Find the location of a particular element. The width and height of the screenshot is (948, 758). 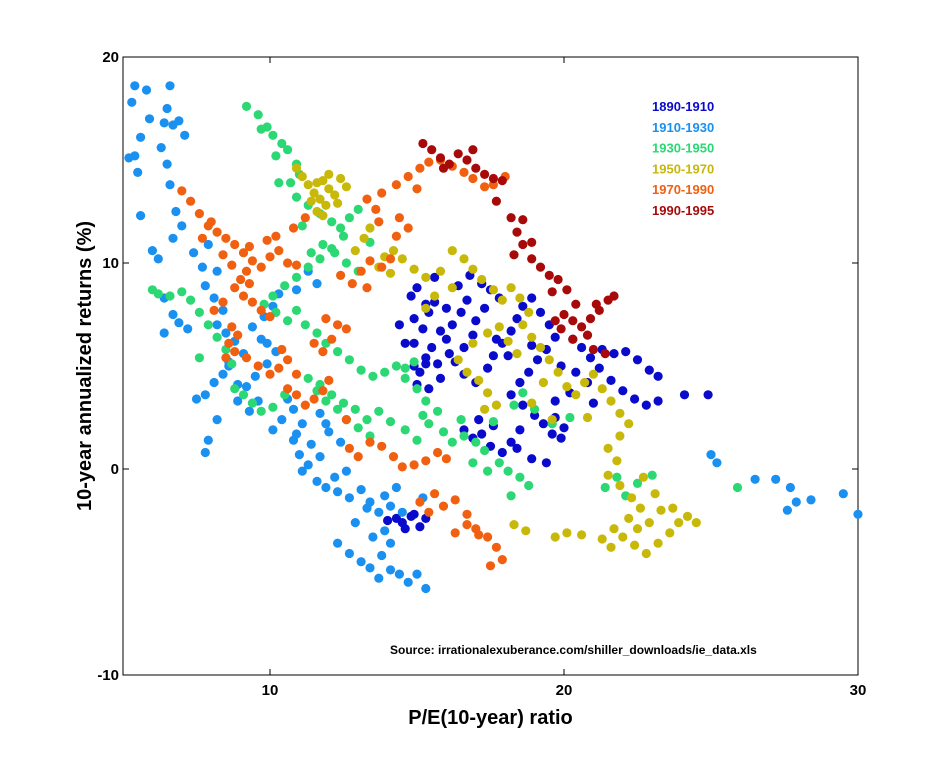

y-tick-label: 20 is located at coordinates (110, 57).